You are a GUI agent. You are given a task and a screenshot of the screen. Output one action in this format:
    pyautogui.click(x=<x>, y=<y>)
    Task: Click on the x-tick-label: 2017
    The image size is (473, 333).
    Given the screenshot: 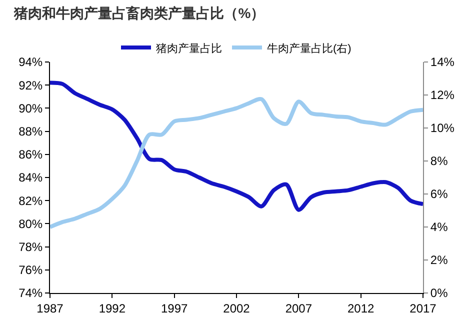 What is the action you would take?
    pyautogui.click(x=423, y=308)
    